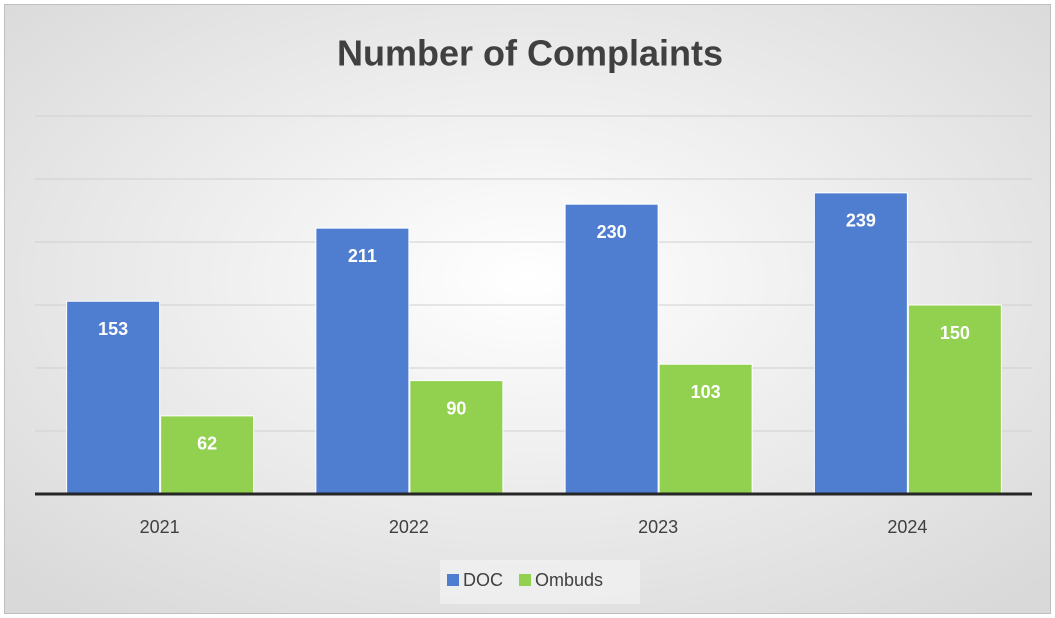 The width and height of the screenshot is (1055, 618). Describe the element at coordinates (955, 333) in the screenshot. I see `data-label: 150` at that location.